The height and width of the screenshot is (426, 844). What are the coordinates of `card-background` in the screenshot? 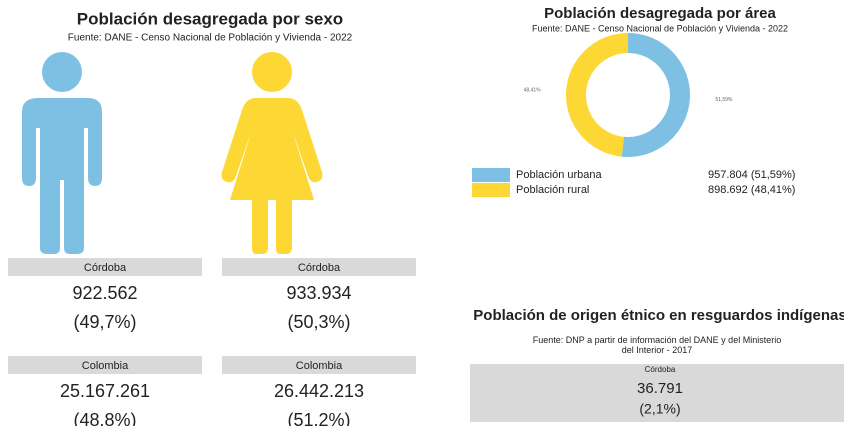 It's located at (657, 393).